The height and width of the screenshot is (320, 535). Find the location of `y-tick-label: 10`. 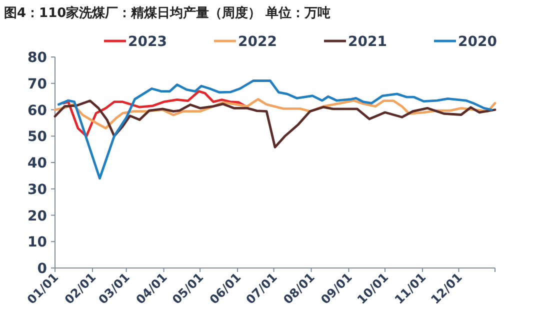

y-tick-label: 10 is located at coordinates (38, 242).